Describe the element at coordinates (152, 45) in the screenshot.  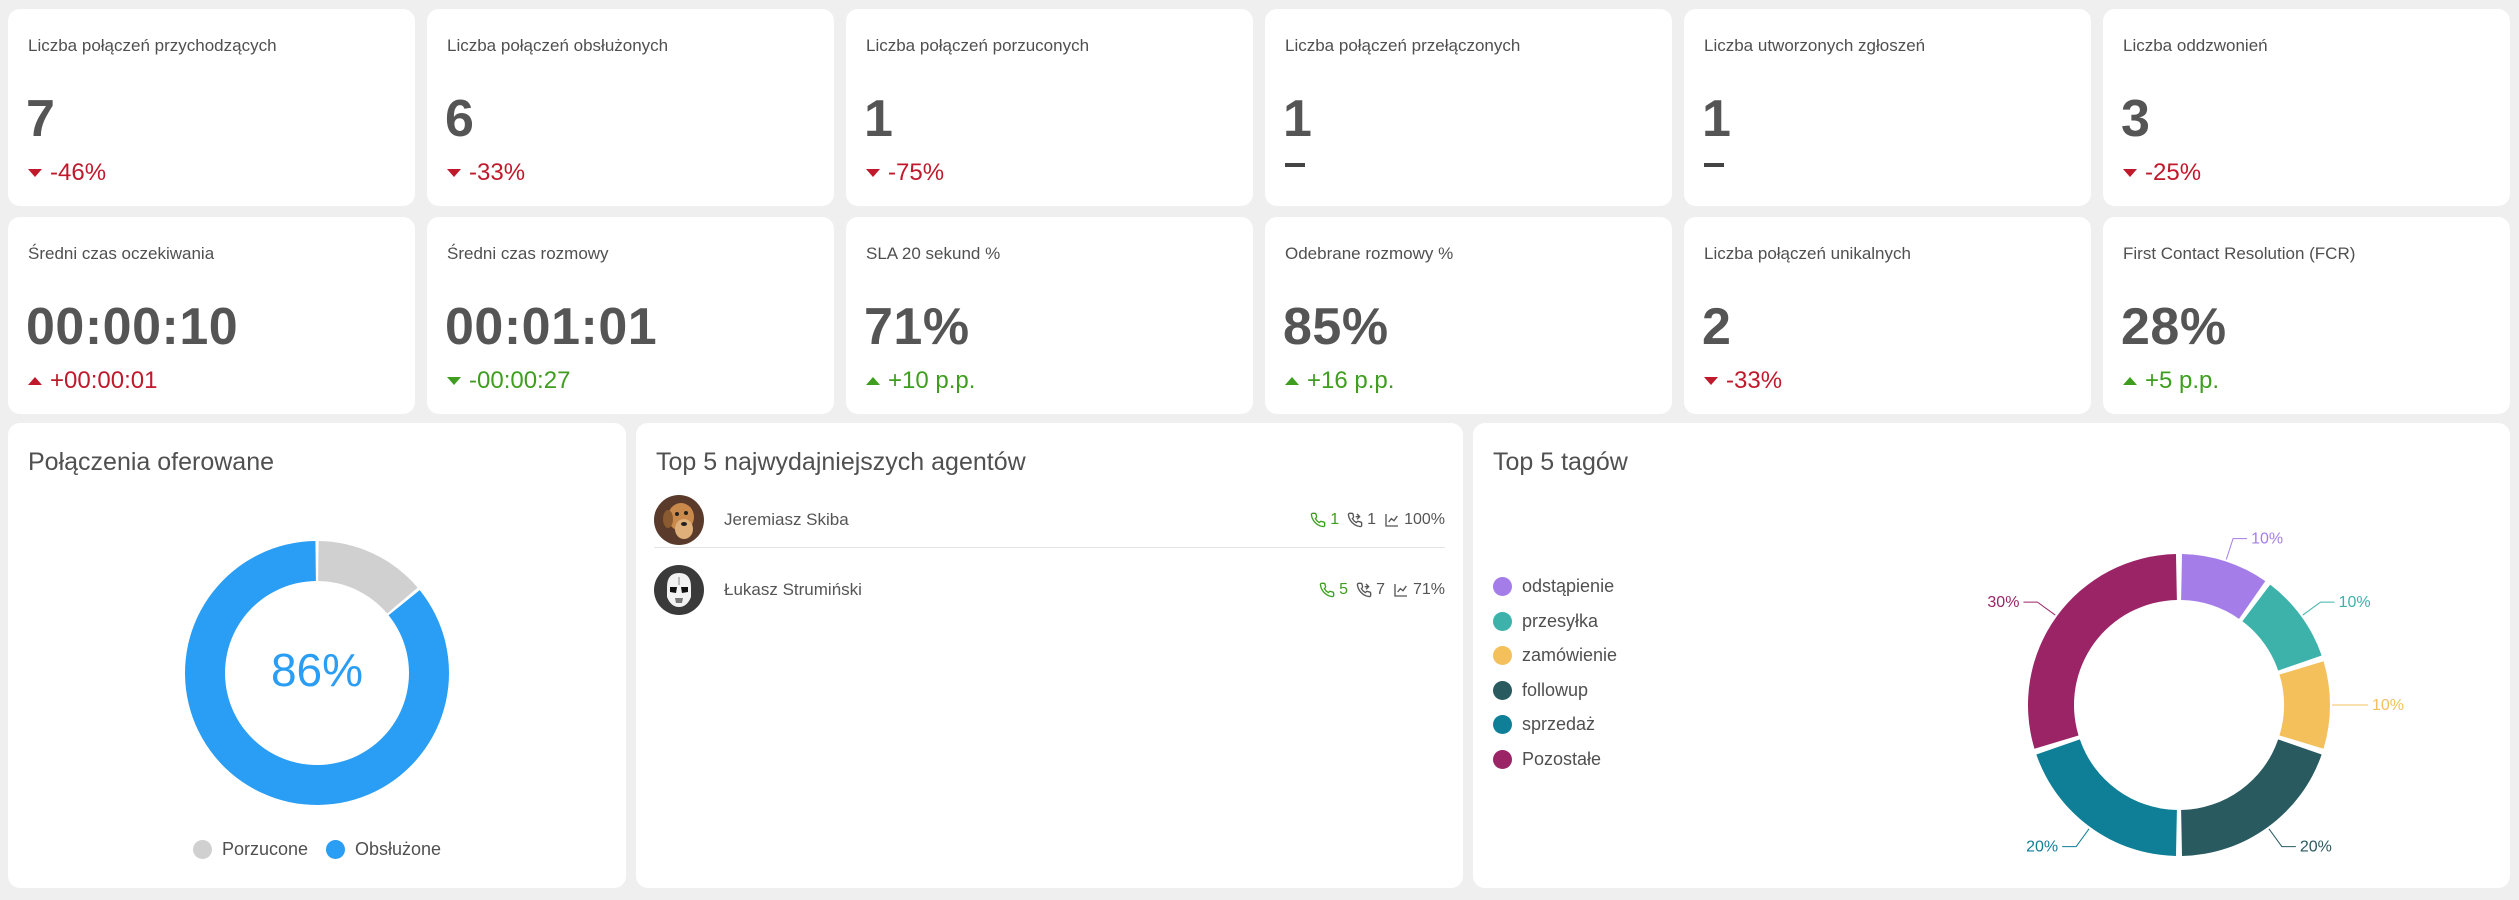
I see `kpi-label: Liczba połączeń przychodzących` at that location.